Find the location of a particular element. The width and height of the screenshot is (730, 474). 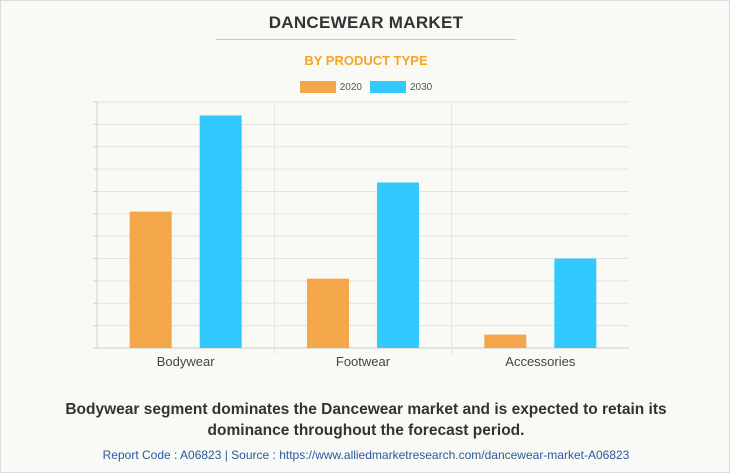

x-tick-label: Footwear is located at coordinates (363, 361).